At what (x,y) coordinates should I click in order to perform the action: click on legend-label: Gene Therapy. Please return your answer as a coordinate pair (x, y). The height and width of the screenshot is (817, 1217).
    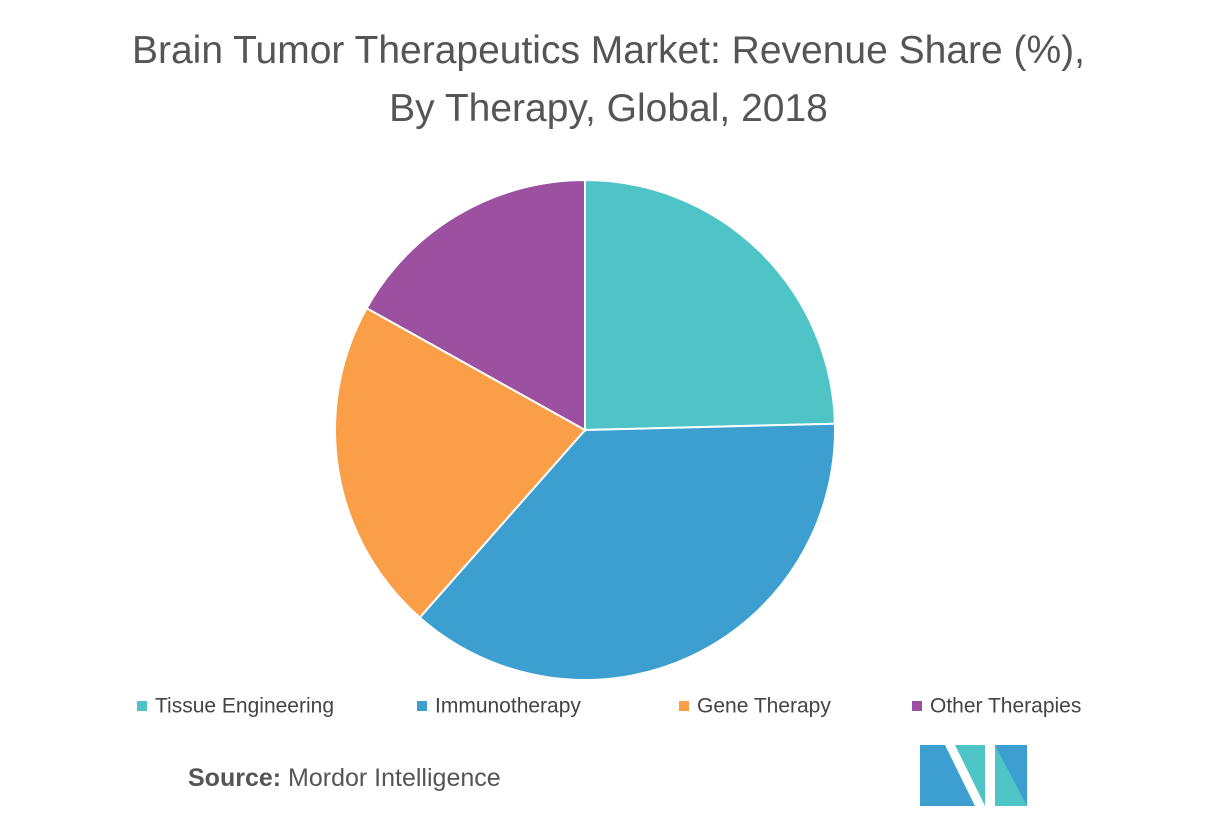
    Looking at the image, I should click on (764, 706).